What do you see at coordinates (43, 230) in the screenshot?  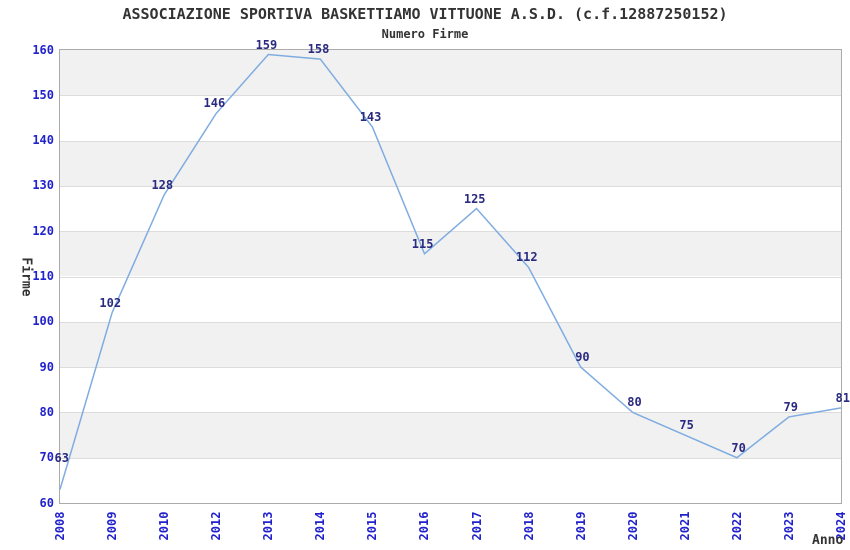 I see `y-tick-label: 120` at bounding box center [43, 230].